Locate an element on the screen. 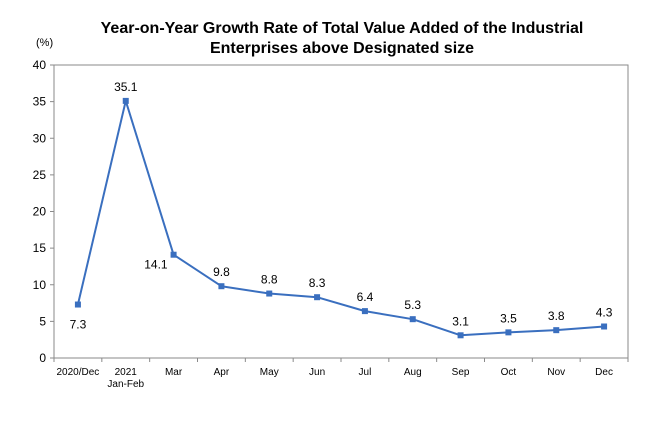 This screenshot has width=656, height=434. data-label: 4.3 is located at coordinates (604, 313).